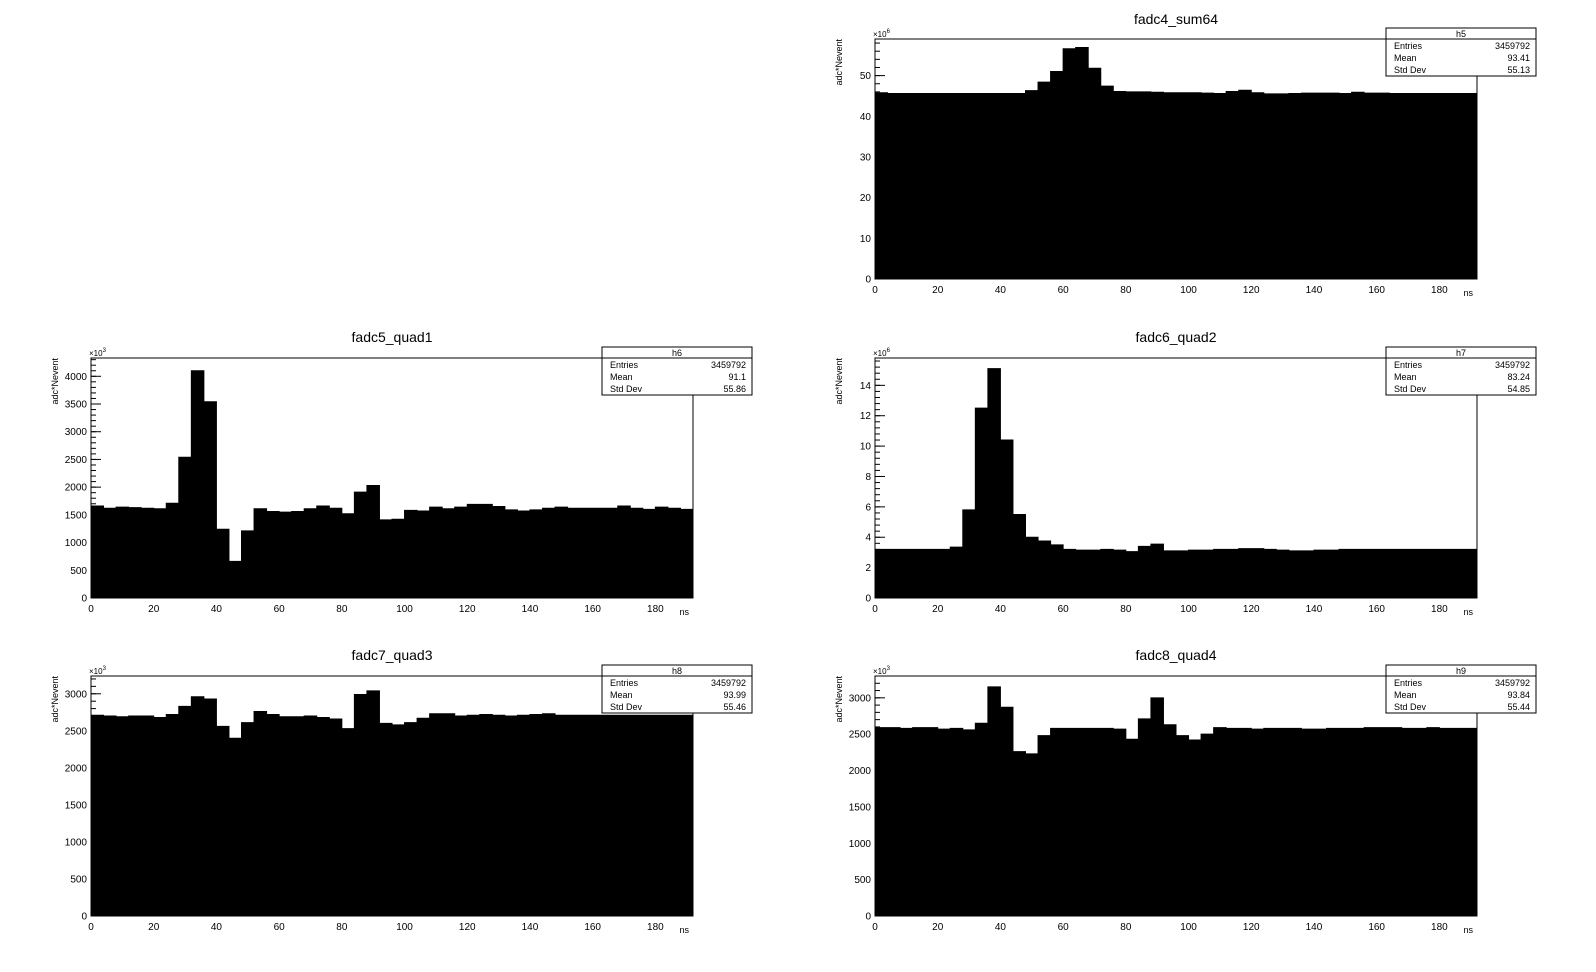  What do you see at coordinates (860, 844) in the screenshot?
I see `y-tick-label: 1000` at bounding box center [860, 844].